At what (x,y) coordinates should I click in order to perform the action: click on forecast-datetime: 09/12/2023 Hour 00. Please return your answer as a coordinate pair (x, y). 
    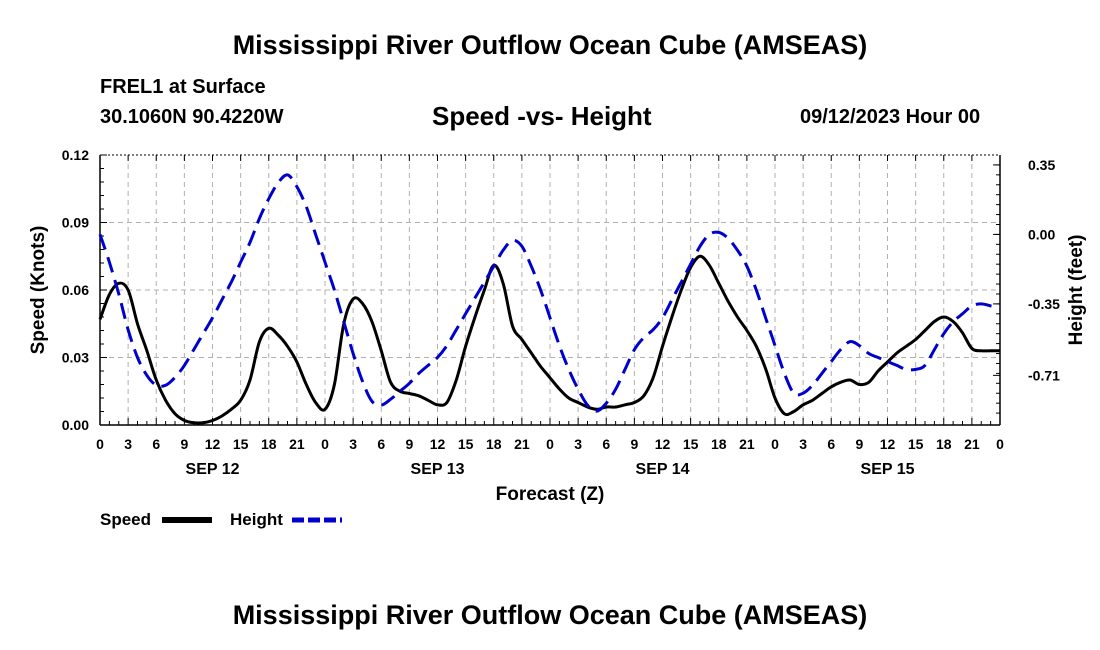
    Looking at the image, I should click on (890, 117).